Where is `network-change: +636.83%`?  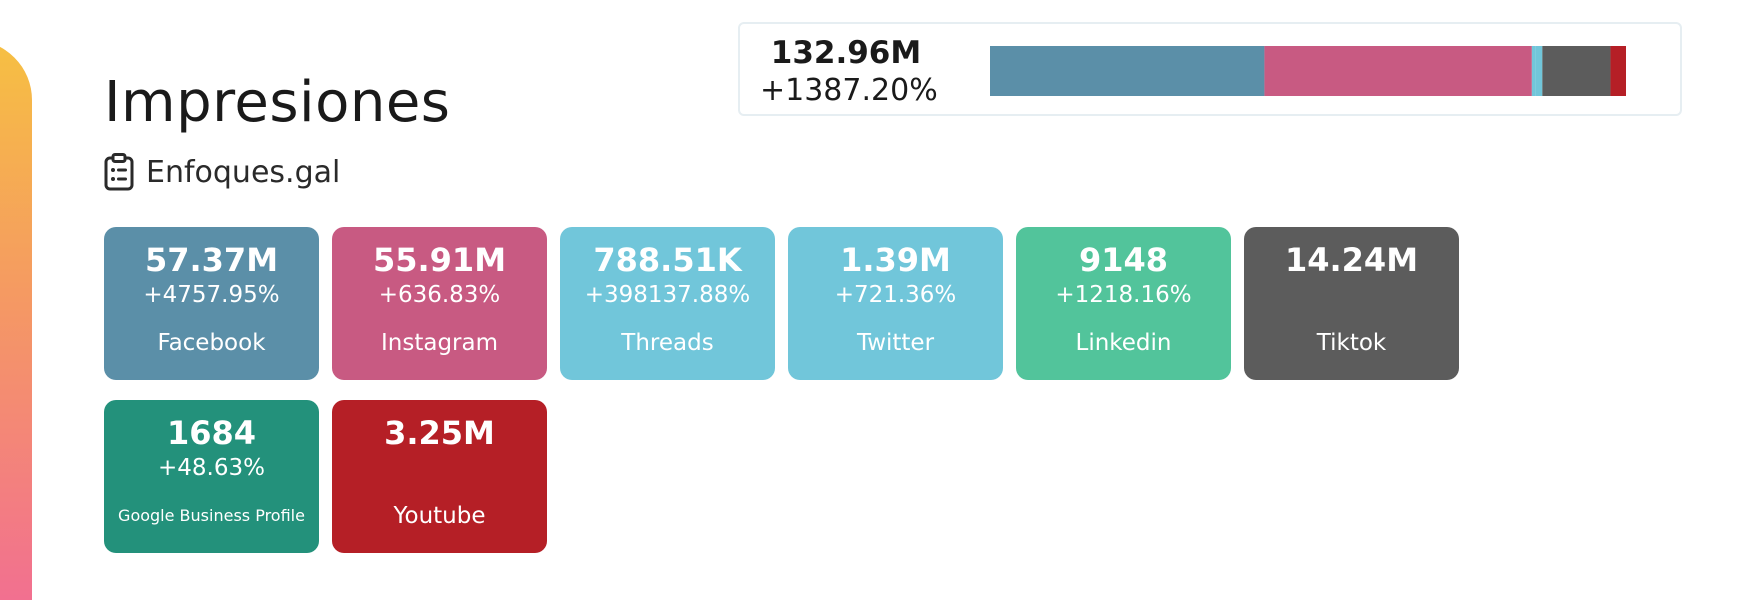 network-change: +636.83% is located at coordinates (439, 295).